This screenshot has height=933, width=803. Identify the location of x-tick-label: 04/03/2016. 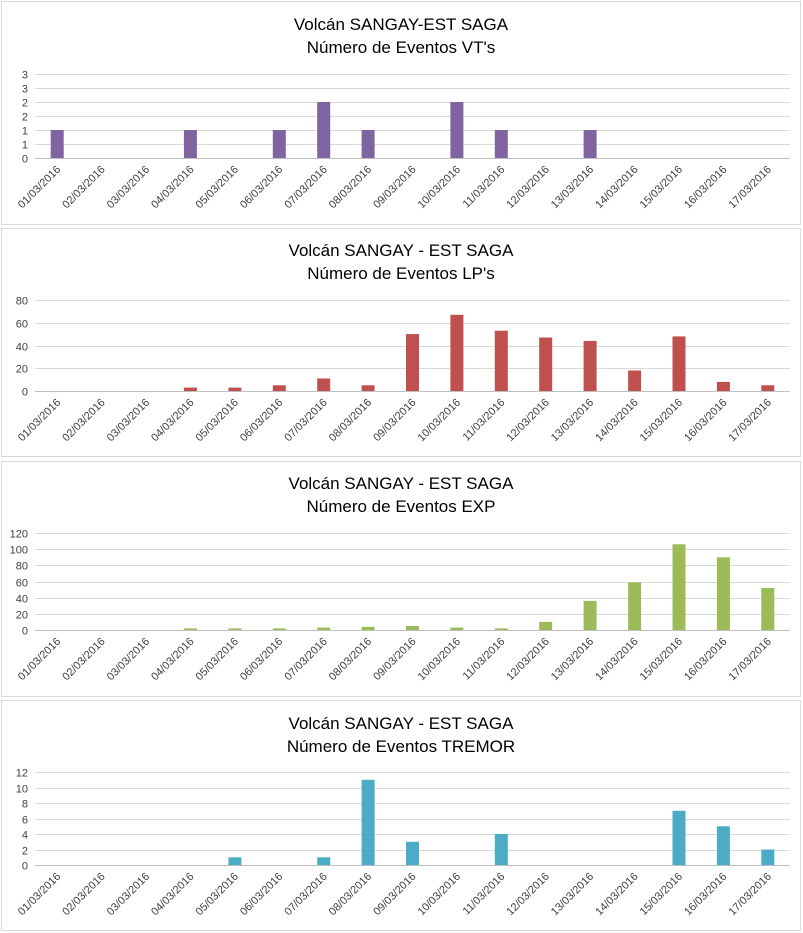
(172, 894).